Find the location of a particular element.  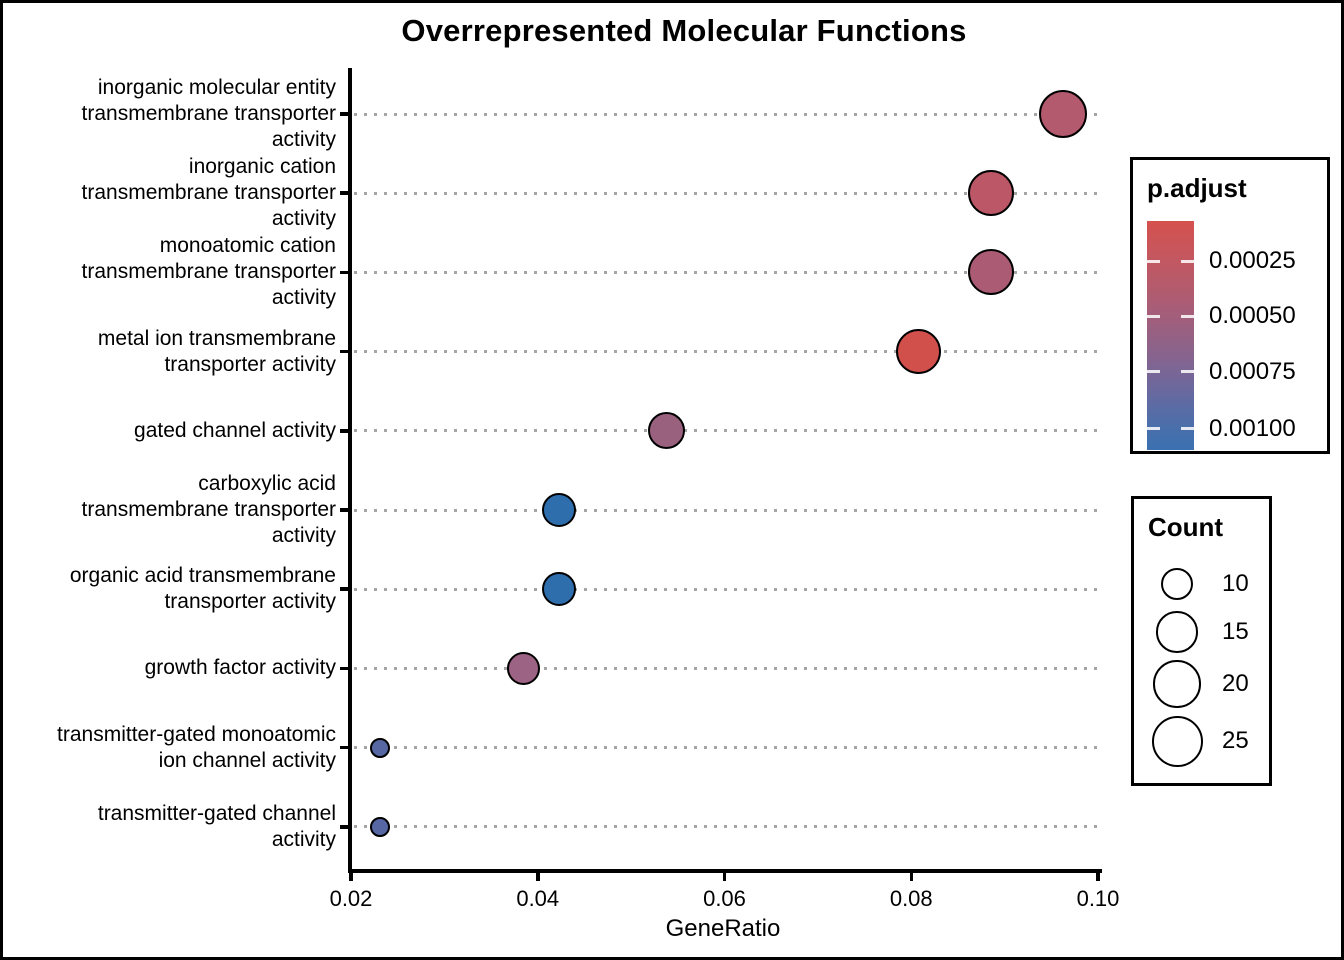

colorbar-tick-label: 0.00050 is located at coordinates (1252, 316).